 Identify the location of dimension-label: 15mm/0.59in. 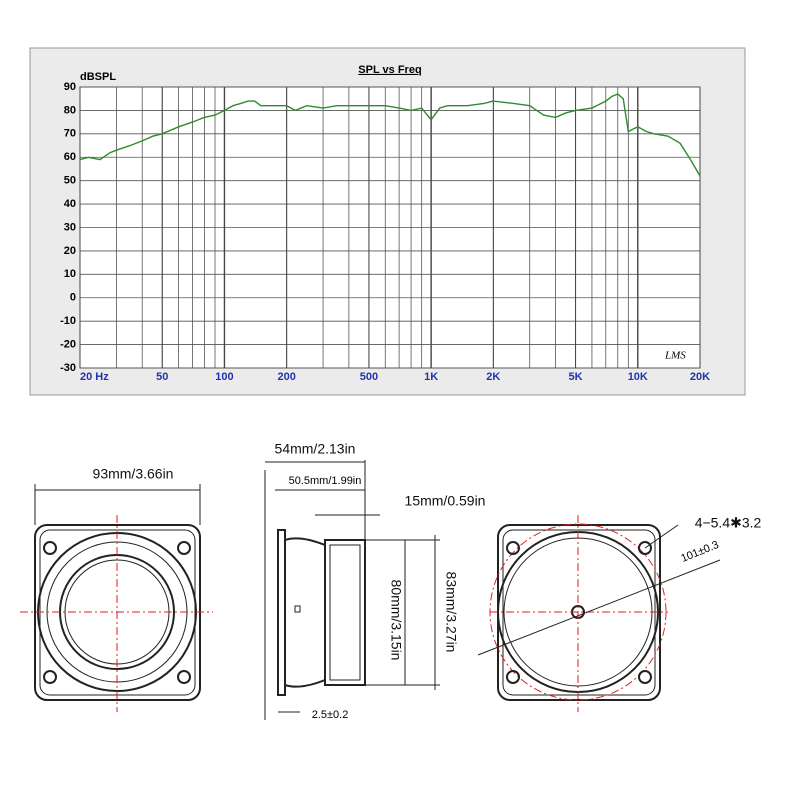
(445, 501).